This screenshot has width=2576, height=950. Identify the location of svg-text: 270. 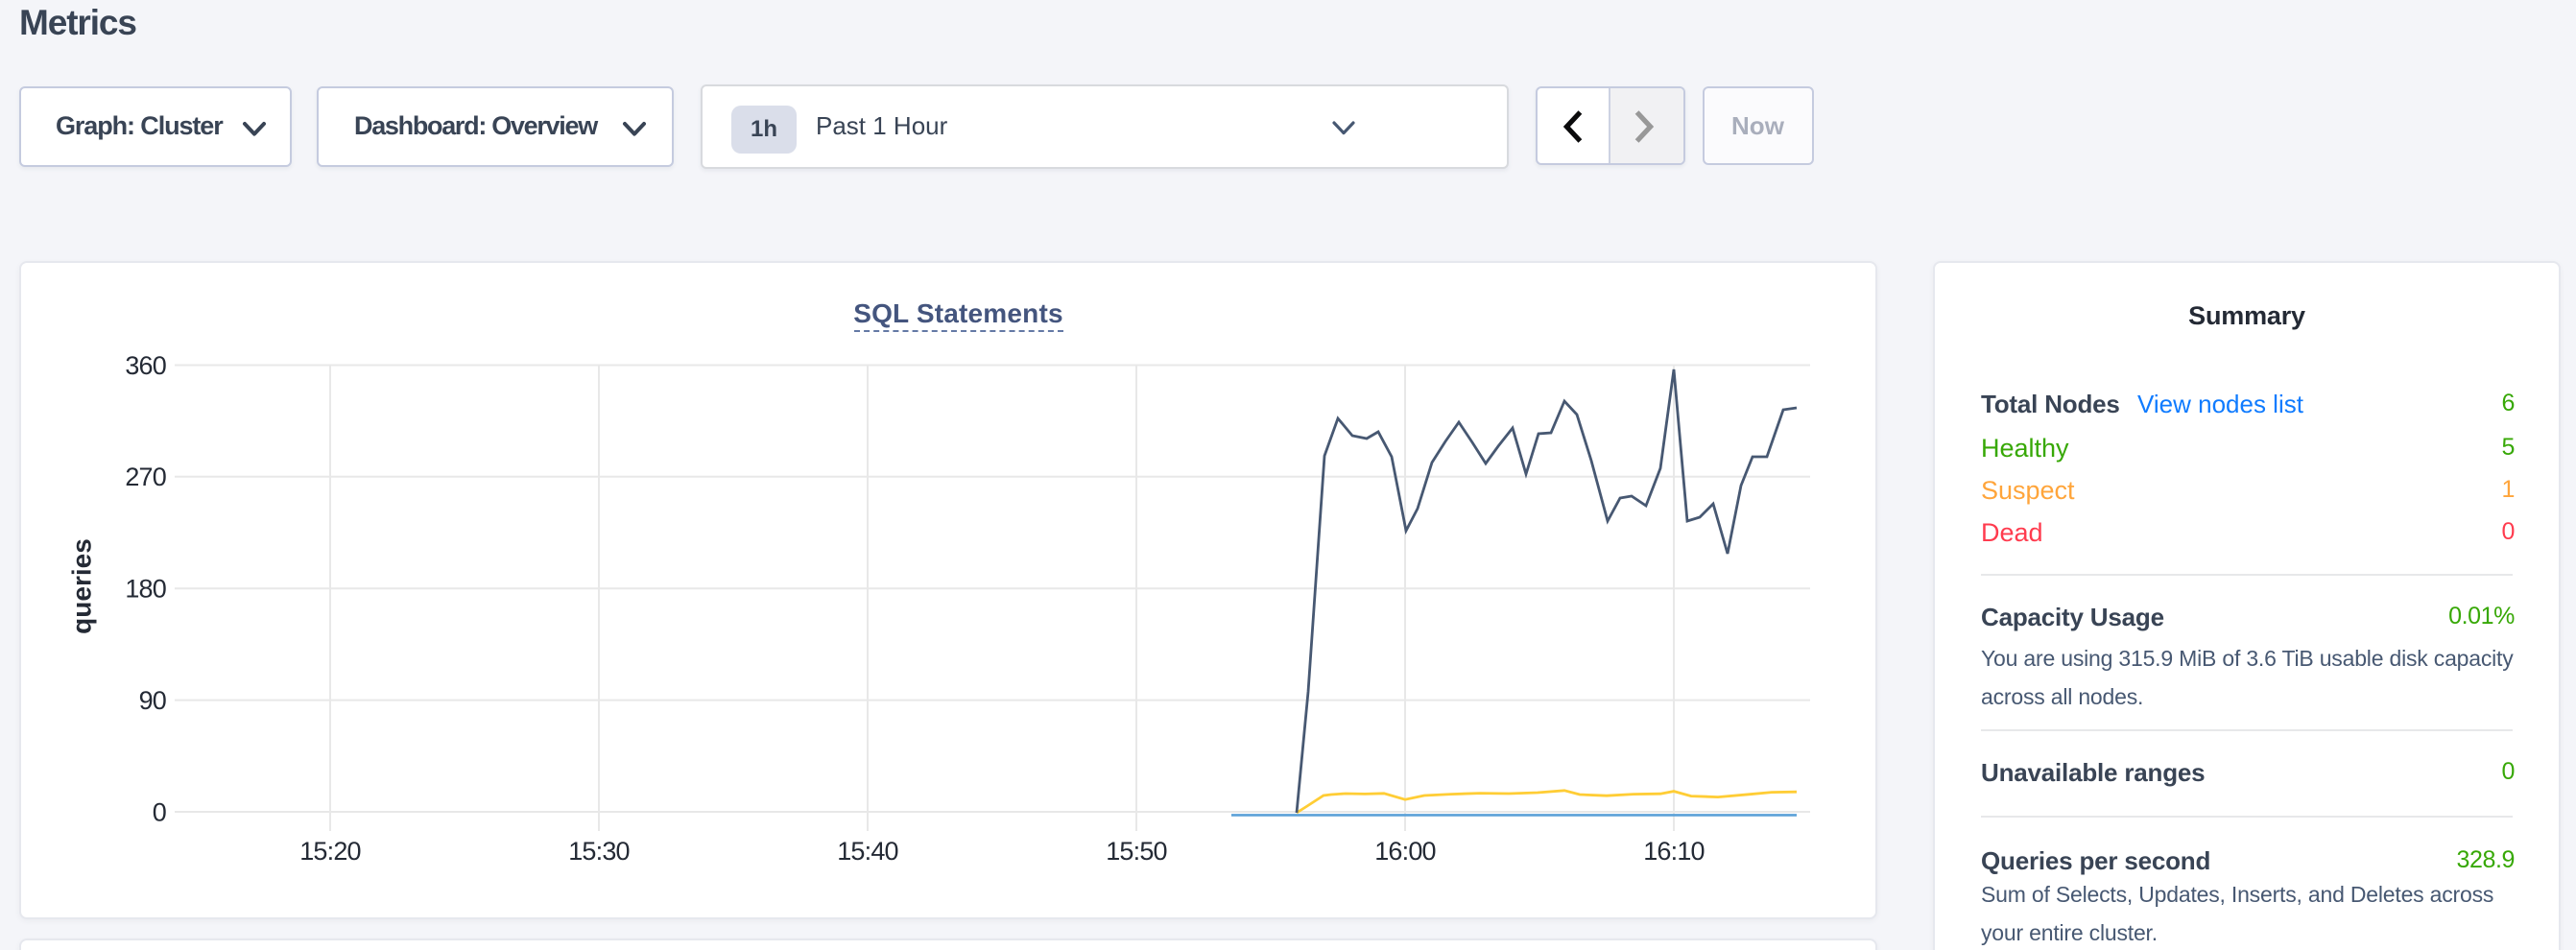
(145, 477).